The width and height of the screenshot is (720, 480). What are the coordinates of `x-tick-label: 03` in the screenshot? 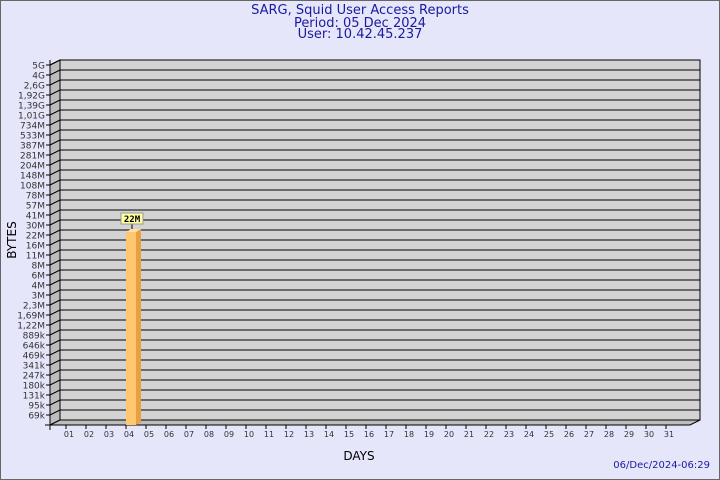 It's located at (109, 434).